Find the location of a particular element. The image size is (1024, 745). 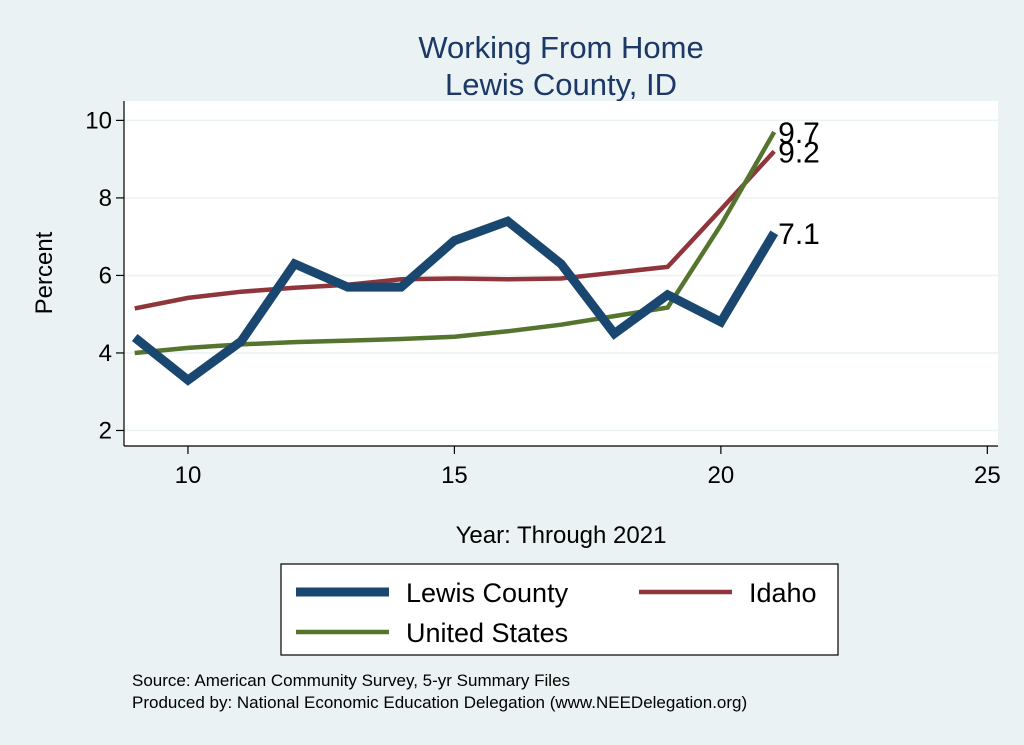

y-tick-label: 6 is located at coordinates (105, 275).